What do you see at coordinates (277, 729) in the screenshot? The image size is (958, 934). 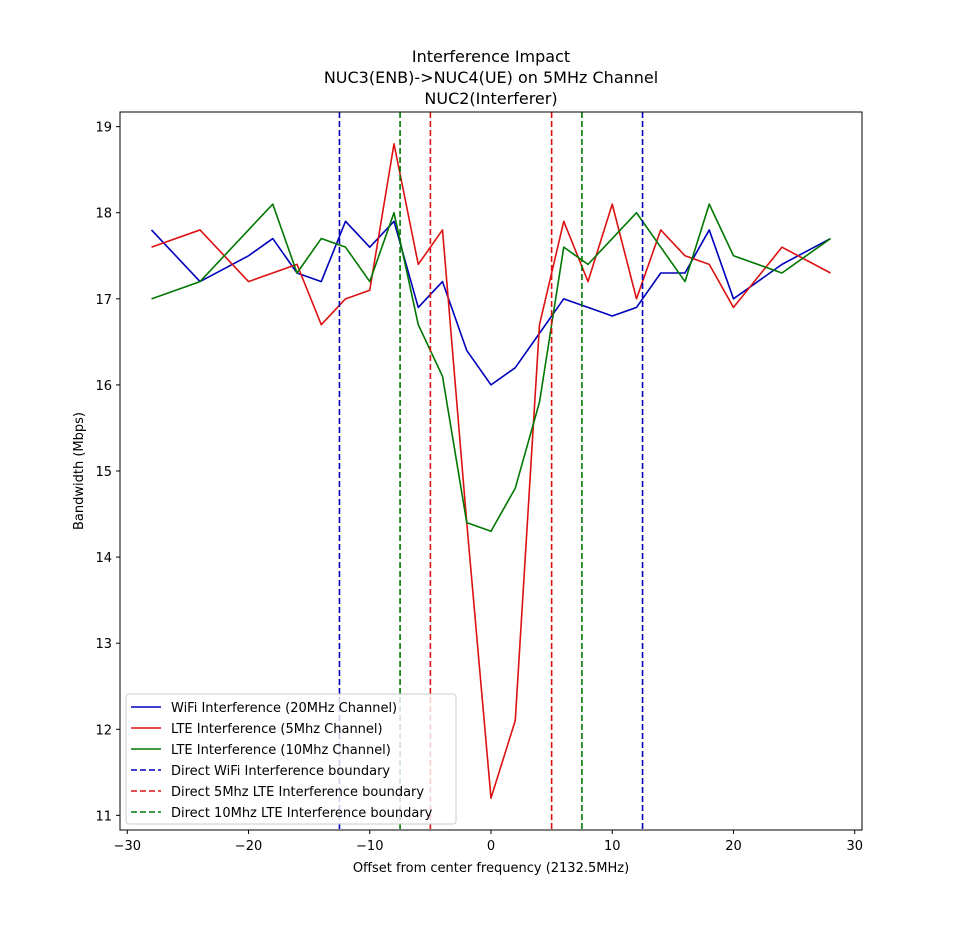 I see `legend-label-1: LTE Interference (5Mhz Channel)` at bounding box center [277, 729].